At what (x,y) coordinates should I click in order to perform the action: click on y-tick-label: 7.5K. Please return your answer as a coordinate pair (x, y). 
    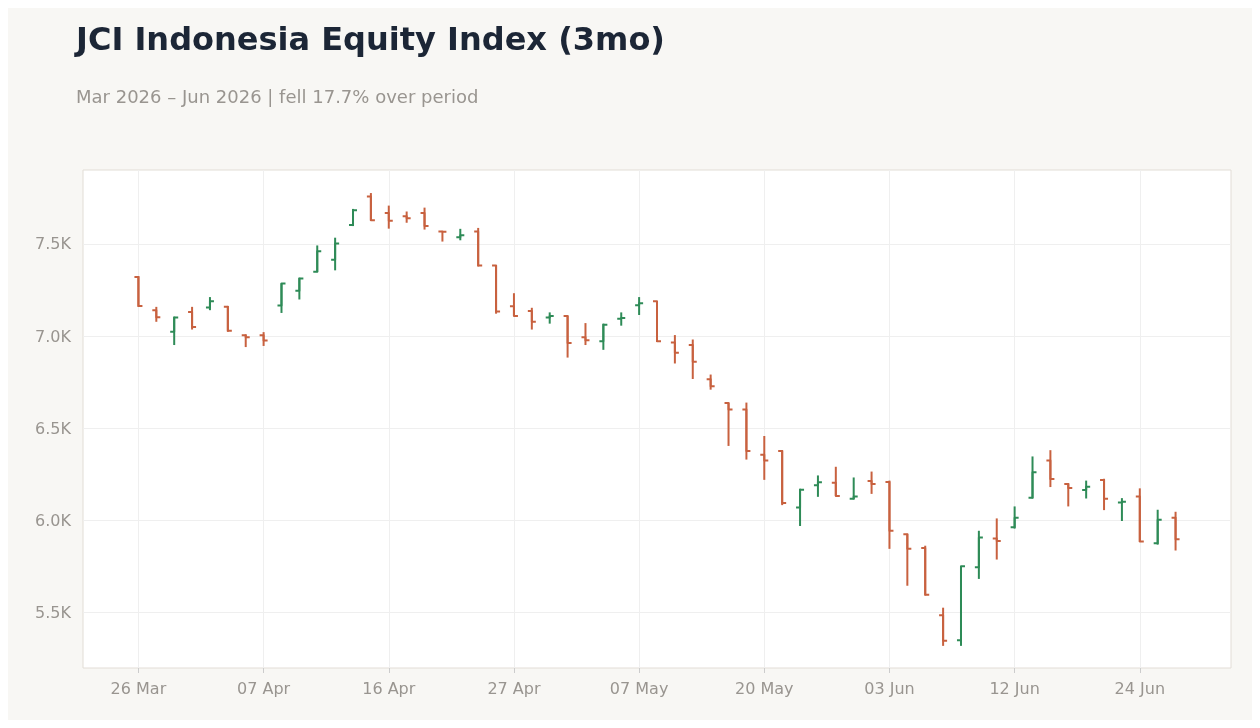
    Looking at the image, I should click on (53, 244).